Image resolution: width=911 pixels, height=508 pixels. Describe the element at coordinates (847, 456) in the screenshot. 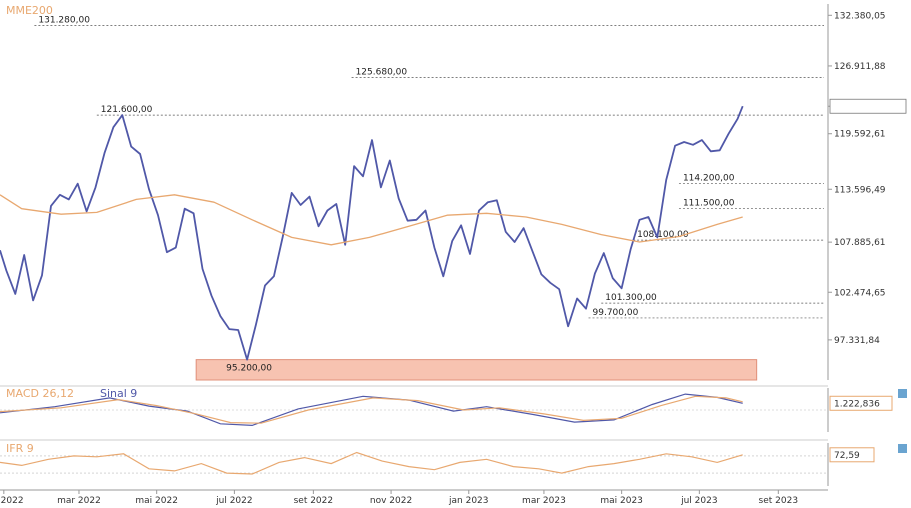

I see `ifr-value-label: 72,59` at that location.